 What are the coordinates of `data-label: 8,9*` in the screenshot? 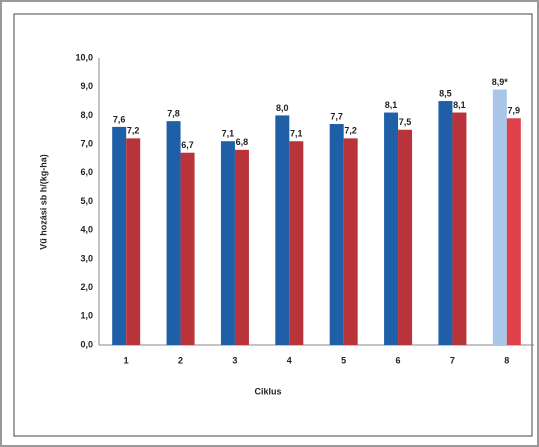 It's located at (500, 82).